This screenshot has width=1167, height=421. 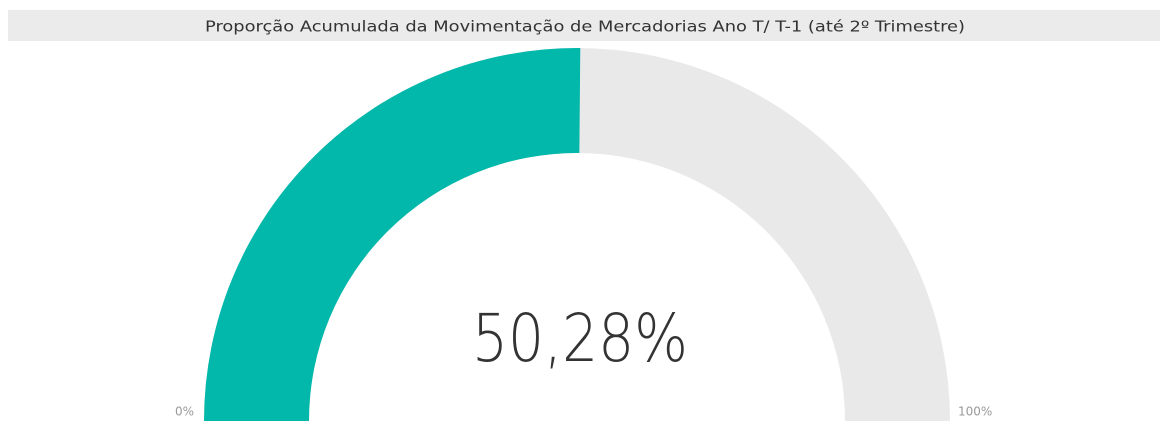 I want to click on value-label: 50,28%, so click(x=580, y=338).